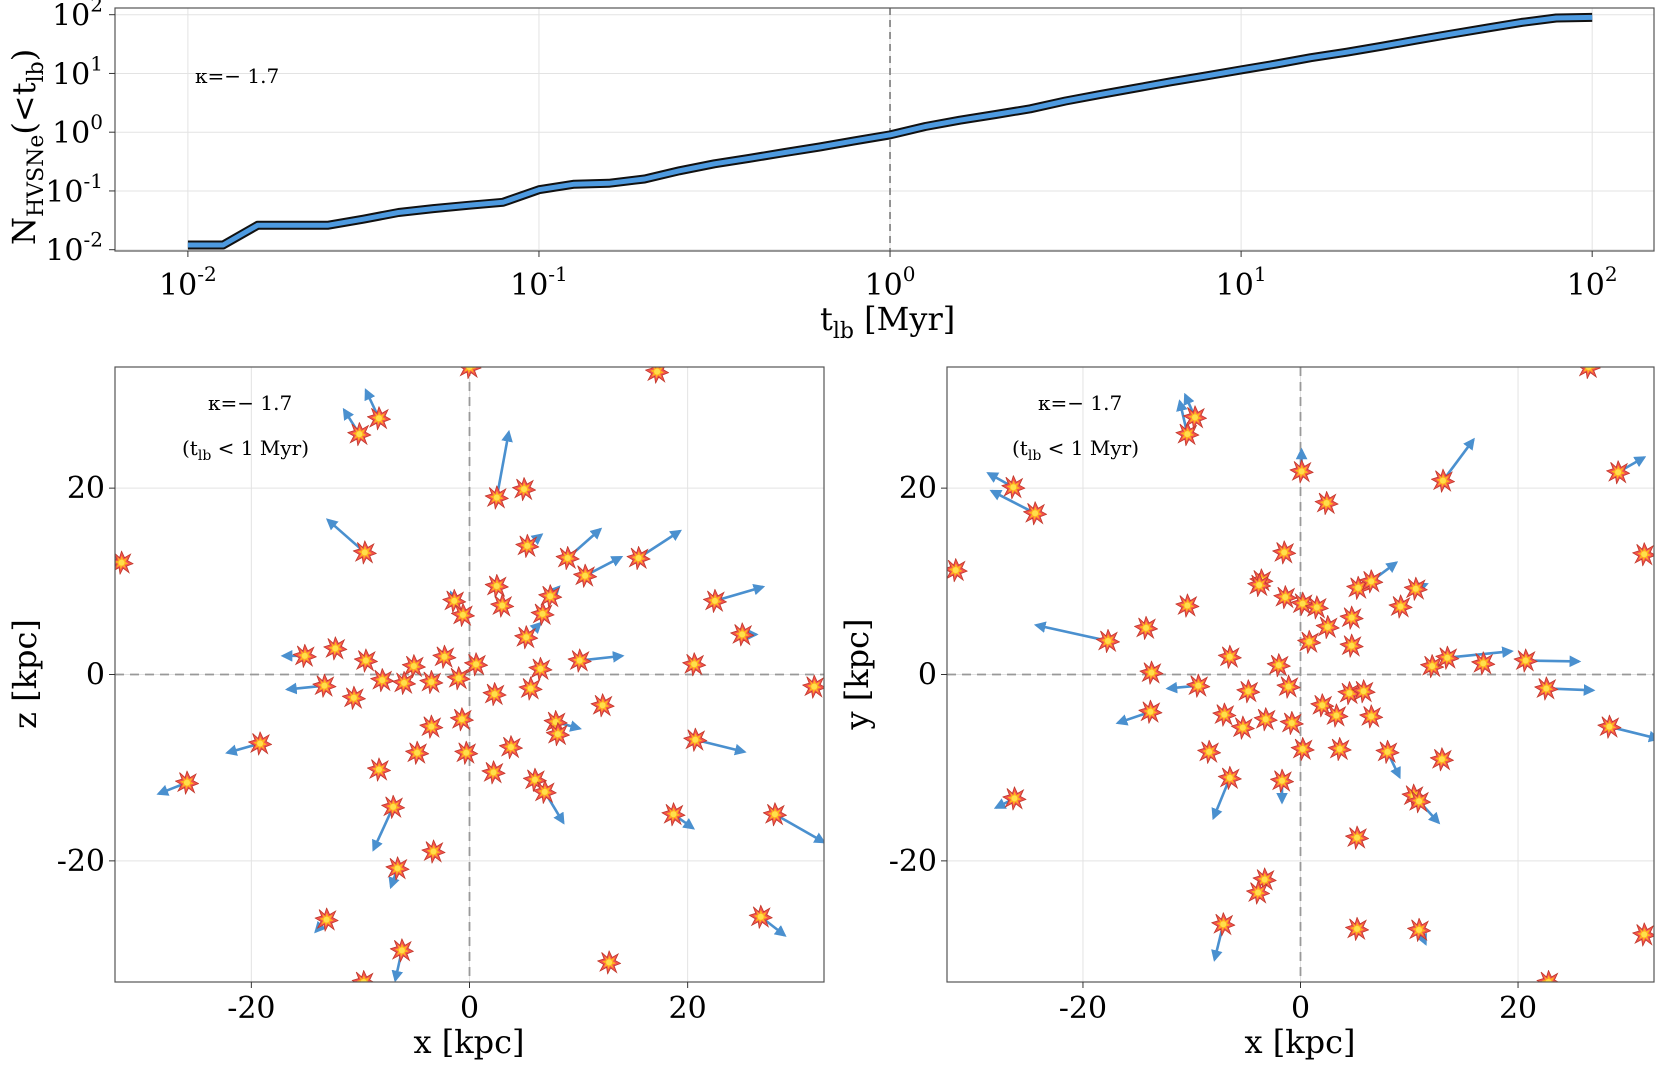 The width and height of the screenshot is (1661, 1075). Describe the element at coordinates (188, 282) in the screenshot. I see `top-x-tick-label: 10⁻²` at that location.